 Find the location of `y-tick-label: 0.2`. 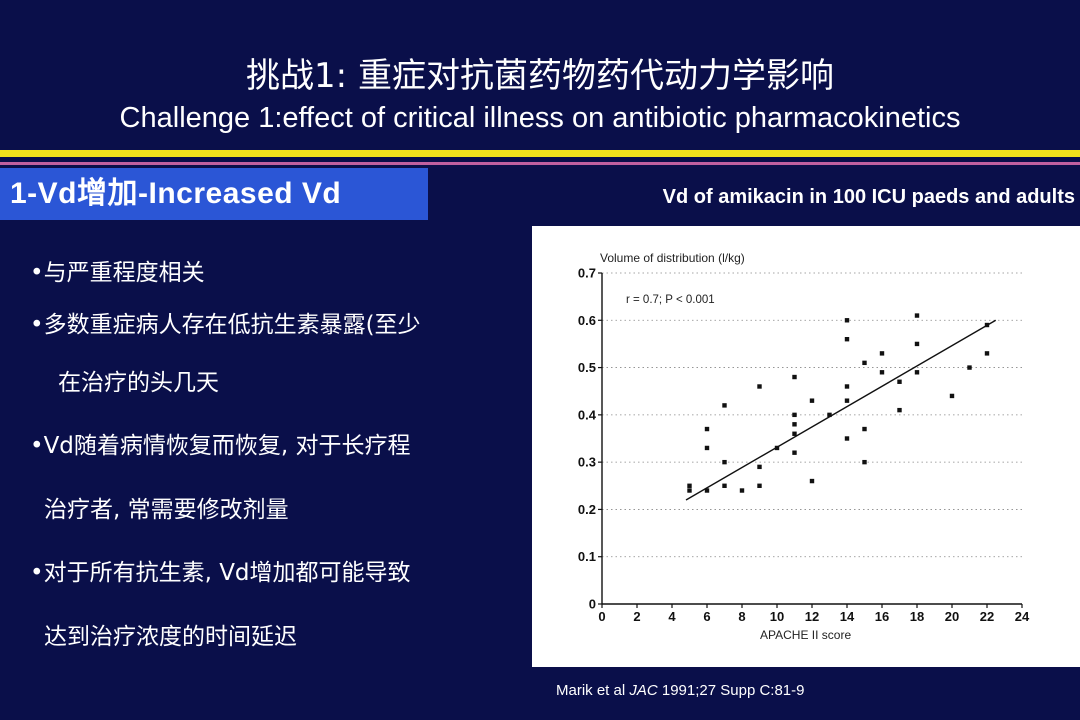

y-tick-label: 0.2 is located at coordinates (587, 509).